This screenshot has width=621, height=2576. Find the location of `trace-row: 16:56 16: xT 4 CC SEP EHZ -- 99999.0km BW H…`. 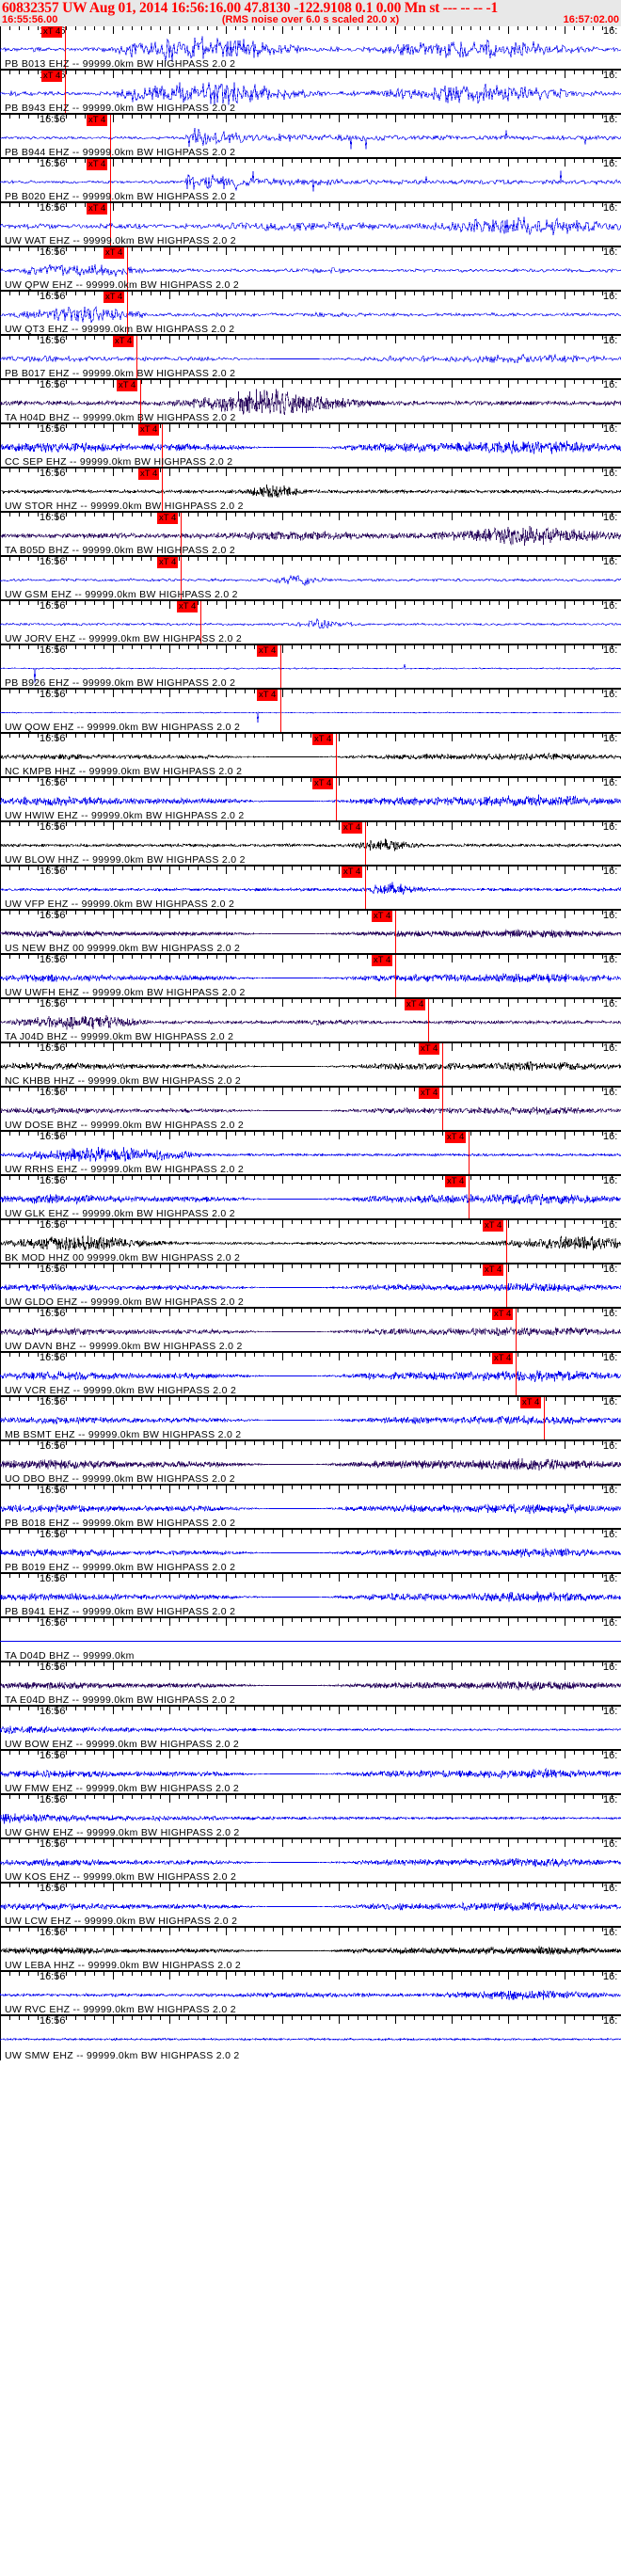

trace-row: 16:56 16: xT 4 CC SEP EHZ -- 99999.0km BW H… is located at coordinates (310, 447).